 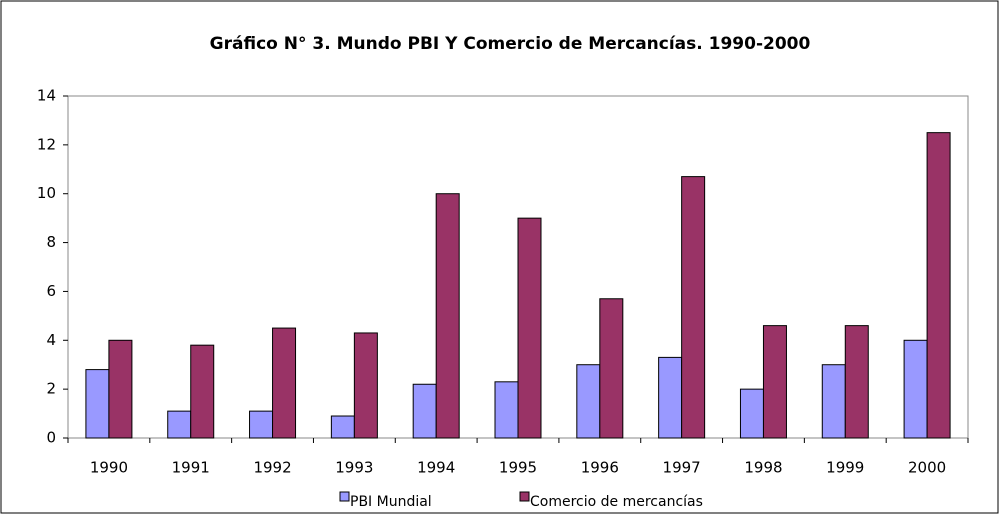 I want to click on x-tick-label: 1998, so click(x=763, y=468).